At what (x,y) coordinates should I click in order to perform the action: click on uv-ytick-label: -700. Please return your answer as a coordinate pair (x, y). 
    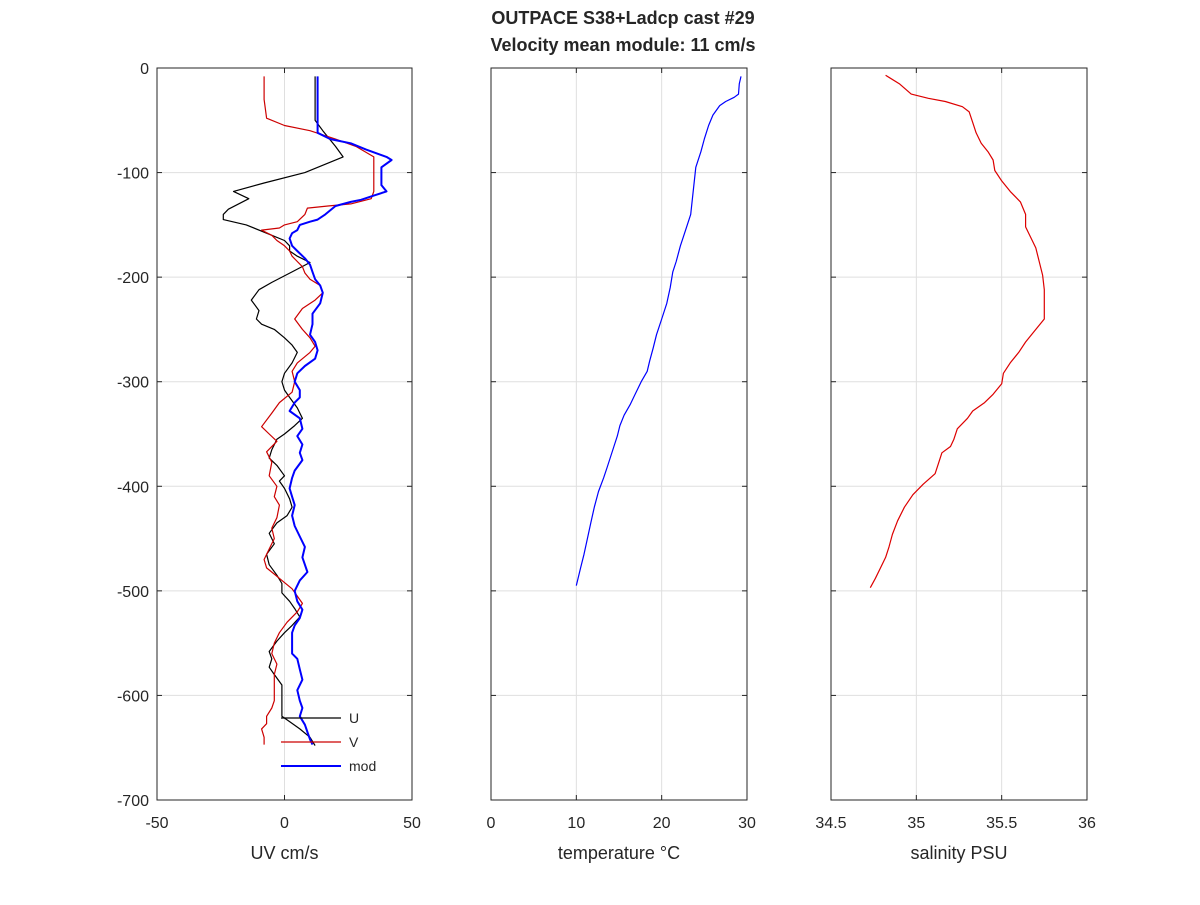
    Looking at the image, I should click on (133, 801).